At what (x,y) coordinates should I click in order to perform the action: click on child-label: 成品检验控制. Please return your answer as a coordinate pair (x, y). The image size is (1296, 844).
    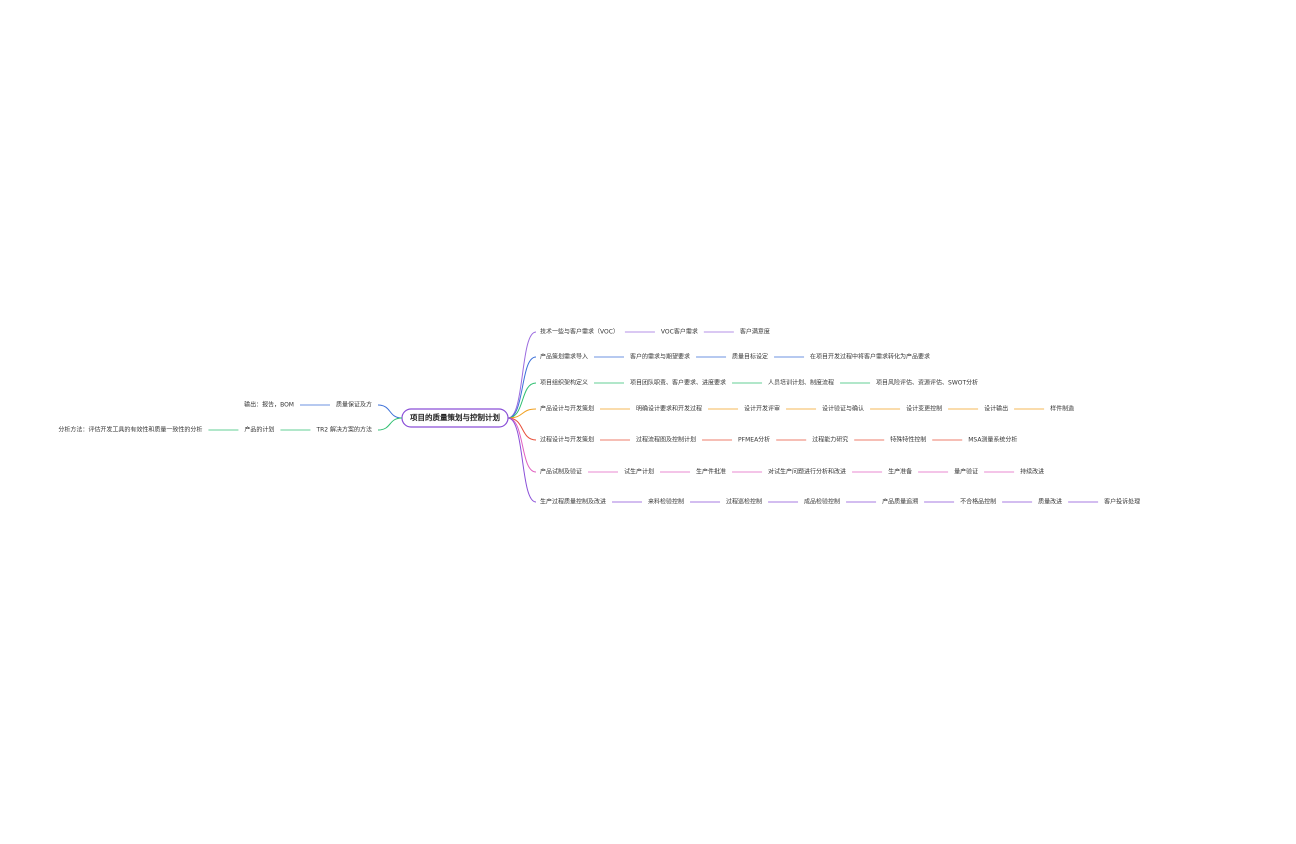
    Looking at the image, I should click on (822, 502).